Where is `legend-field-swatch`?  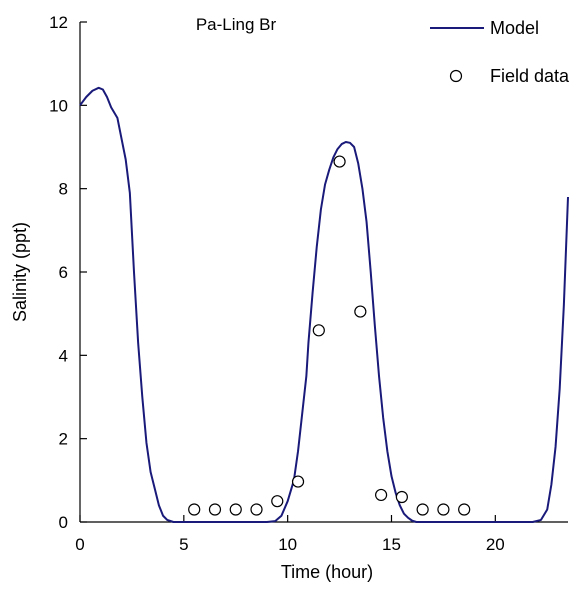
legend-field-swatch is located at coordinates (456, 76).